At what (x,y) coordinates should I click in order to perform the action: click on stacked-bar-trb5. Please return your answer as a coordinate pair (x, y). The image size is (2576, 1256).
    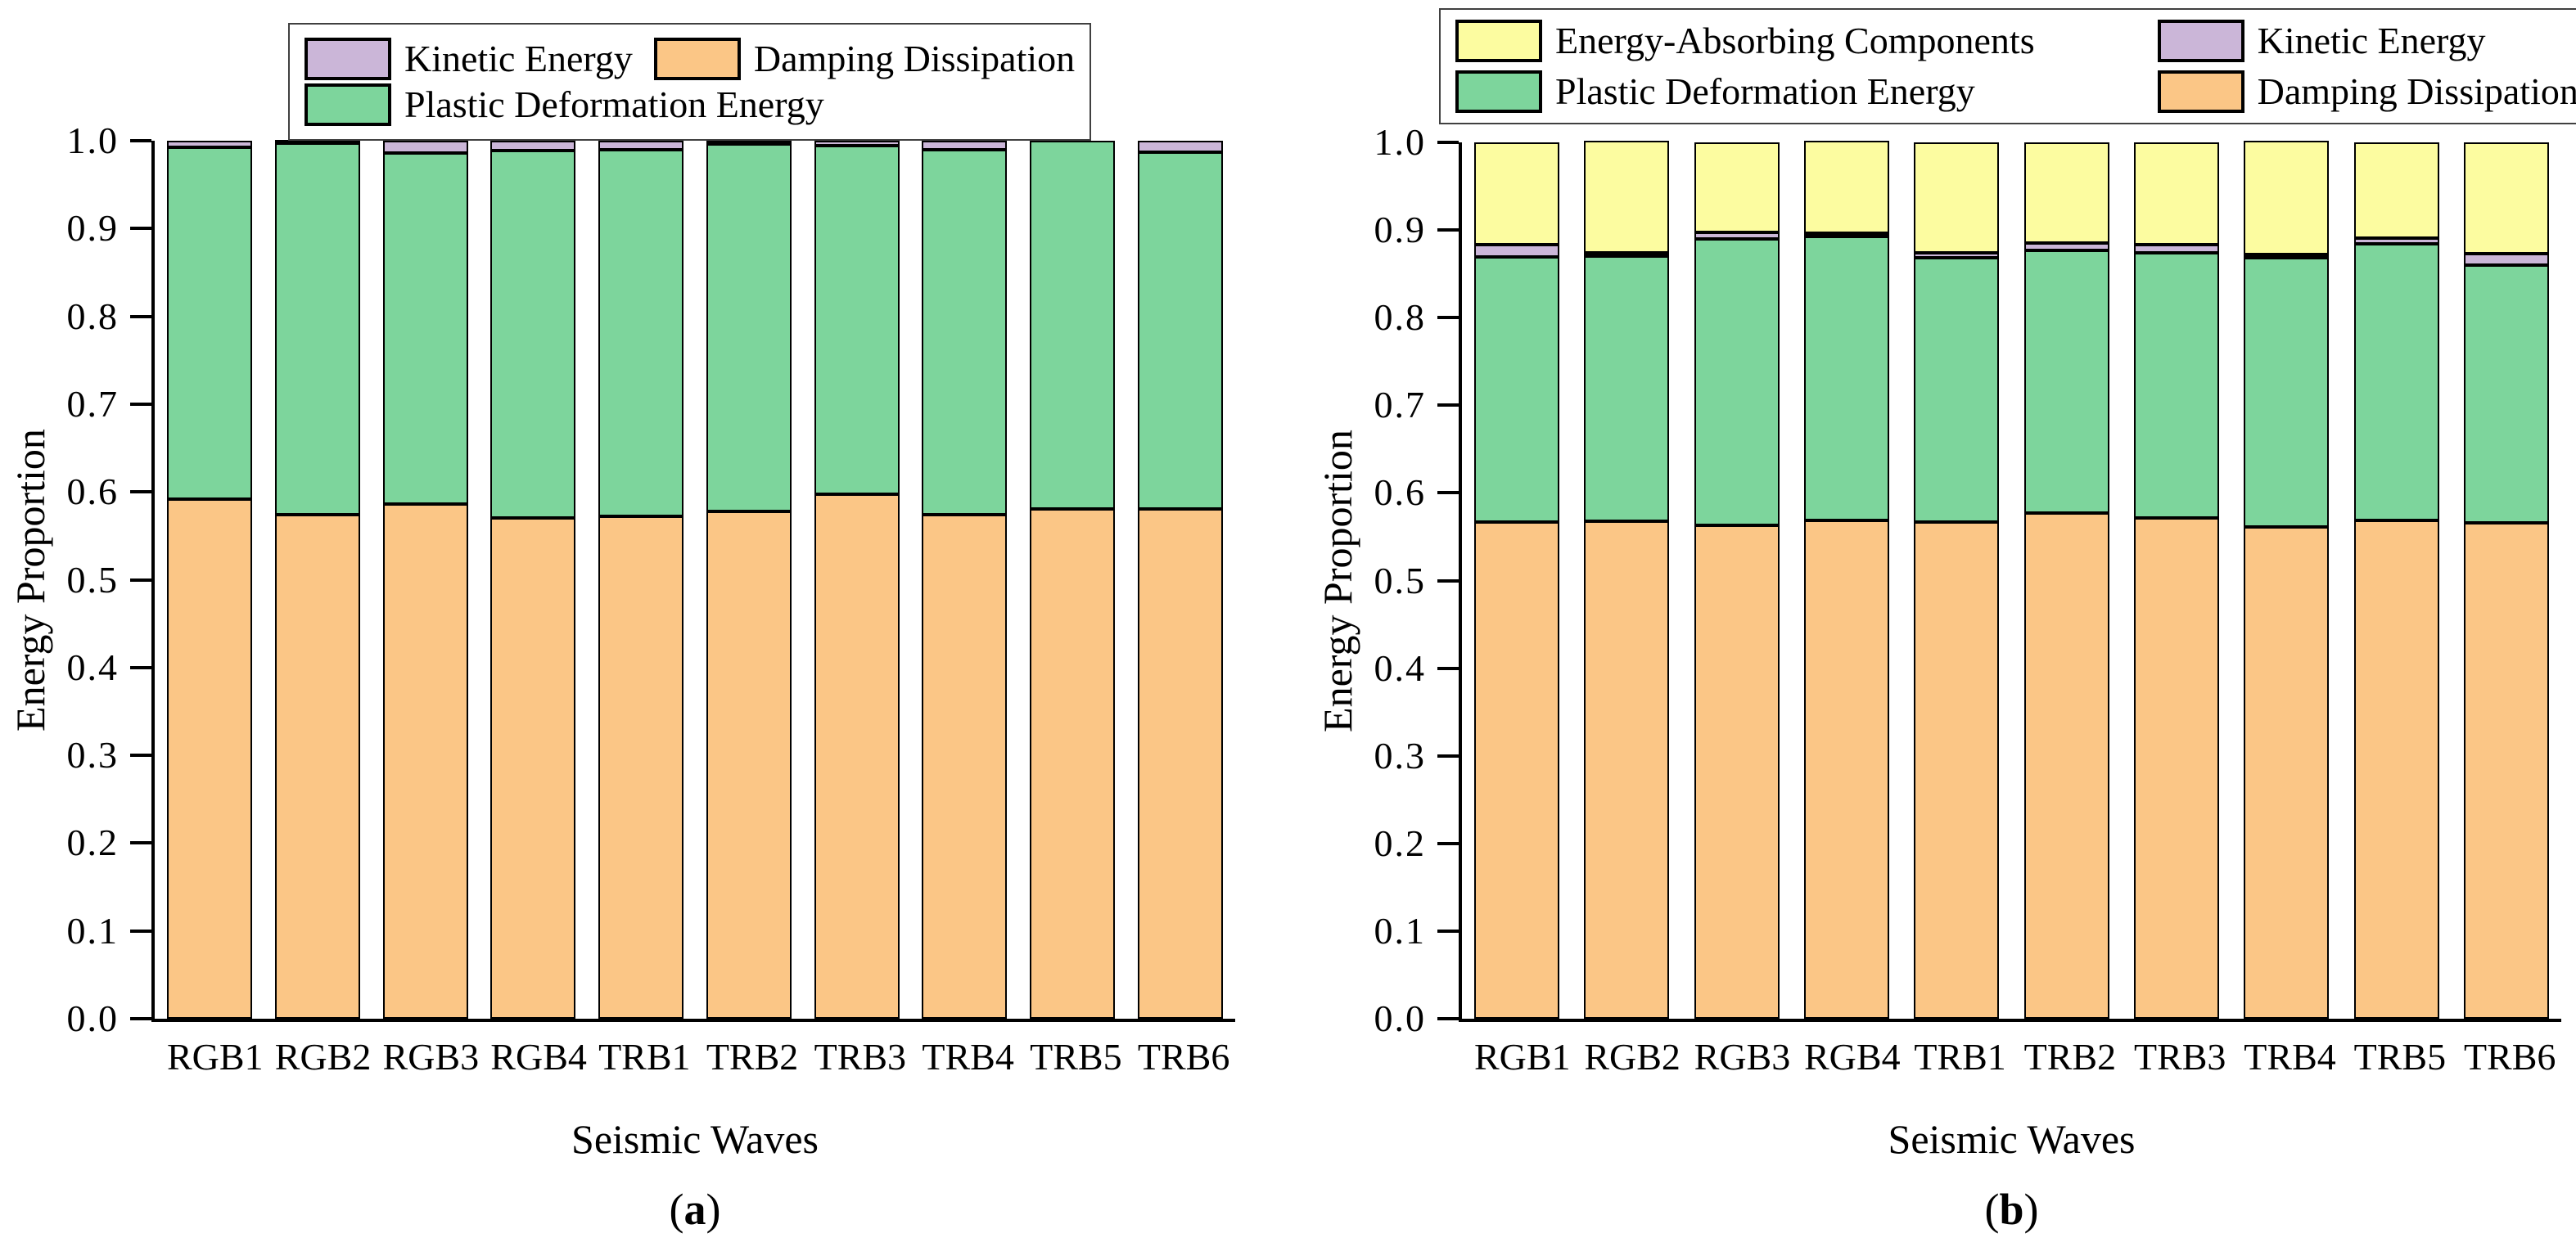
    Looking at the image, I should click on (2396, 580).